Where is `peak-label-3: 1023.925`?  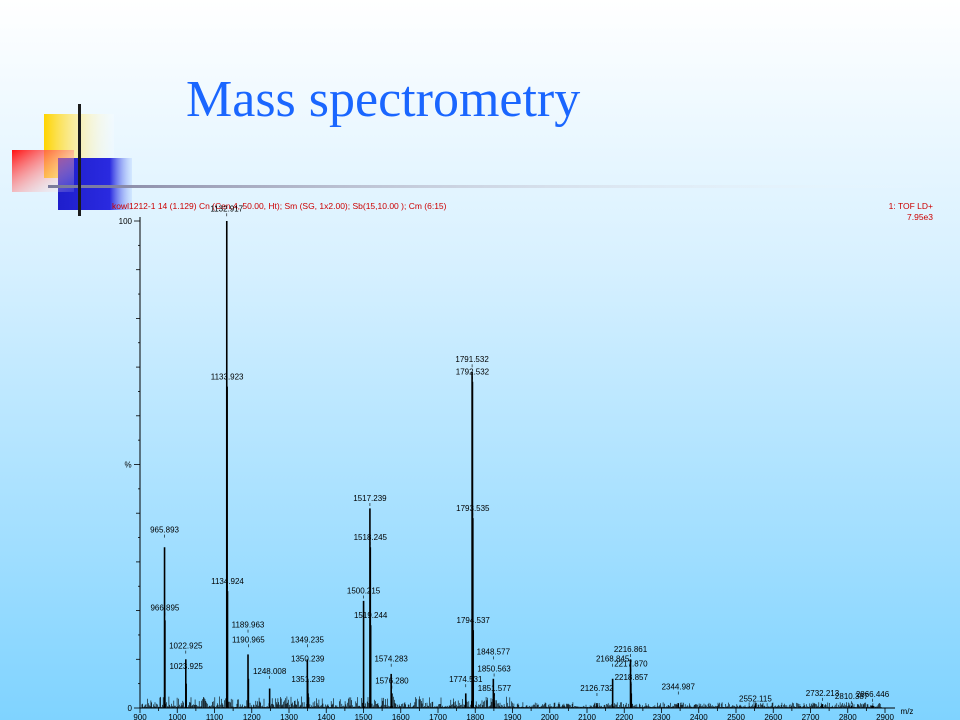 peak-label-3: 1023.925 is located at coordinates (186, 666).